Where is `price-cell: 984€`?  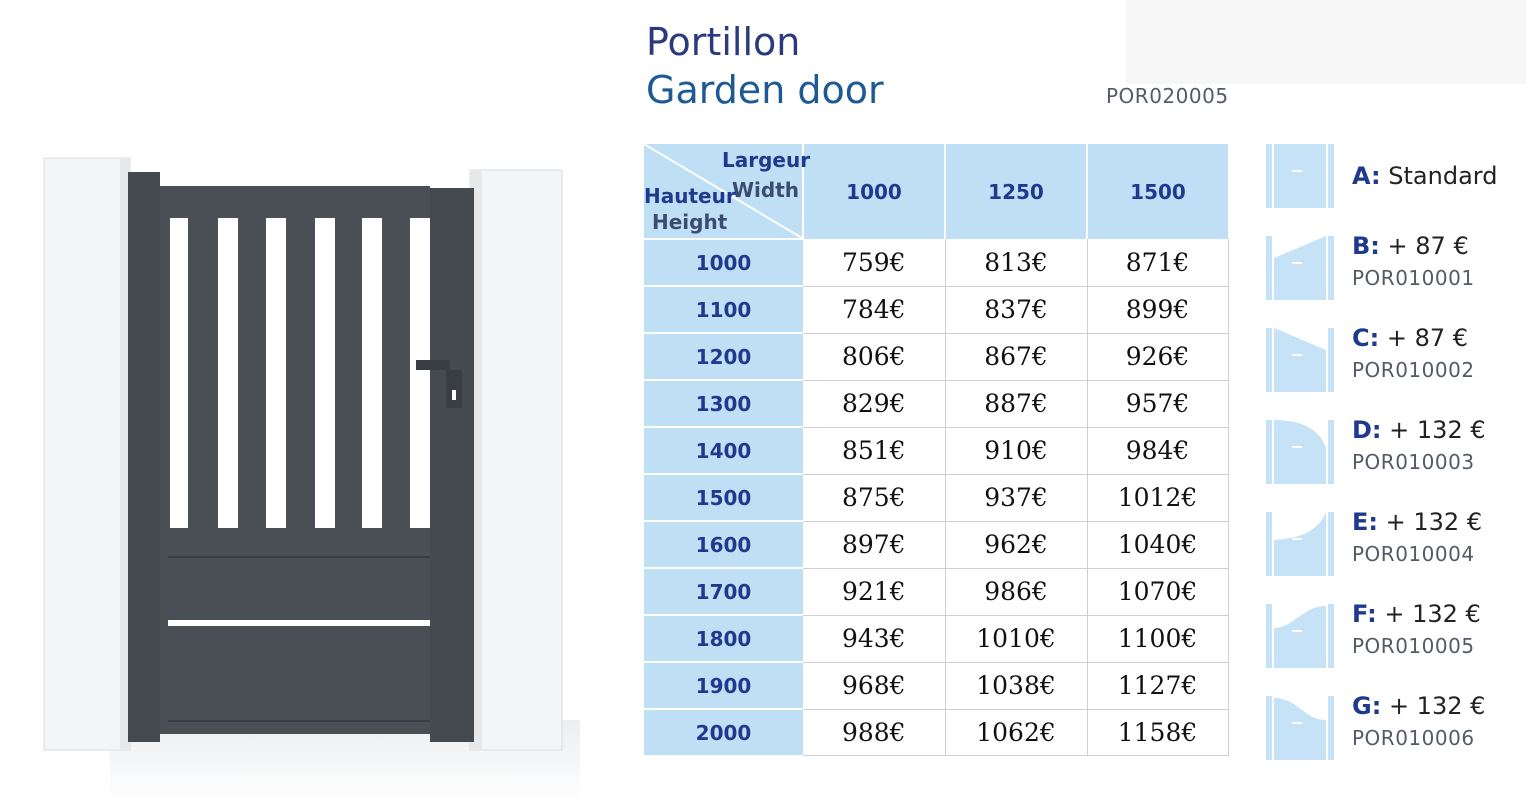 price-cell: 984€ is located at coordinates (1158, 451).